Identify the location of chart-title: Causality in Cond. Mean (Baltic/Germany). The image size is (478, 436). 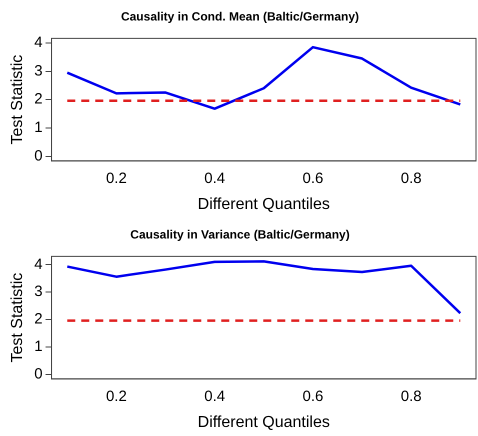
(240, 17).